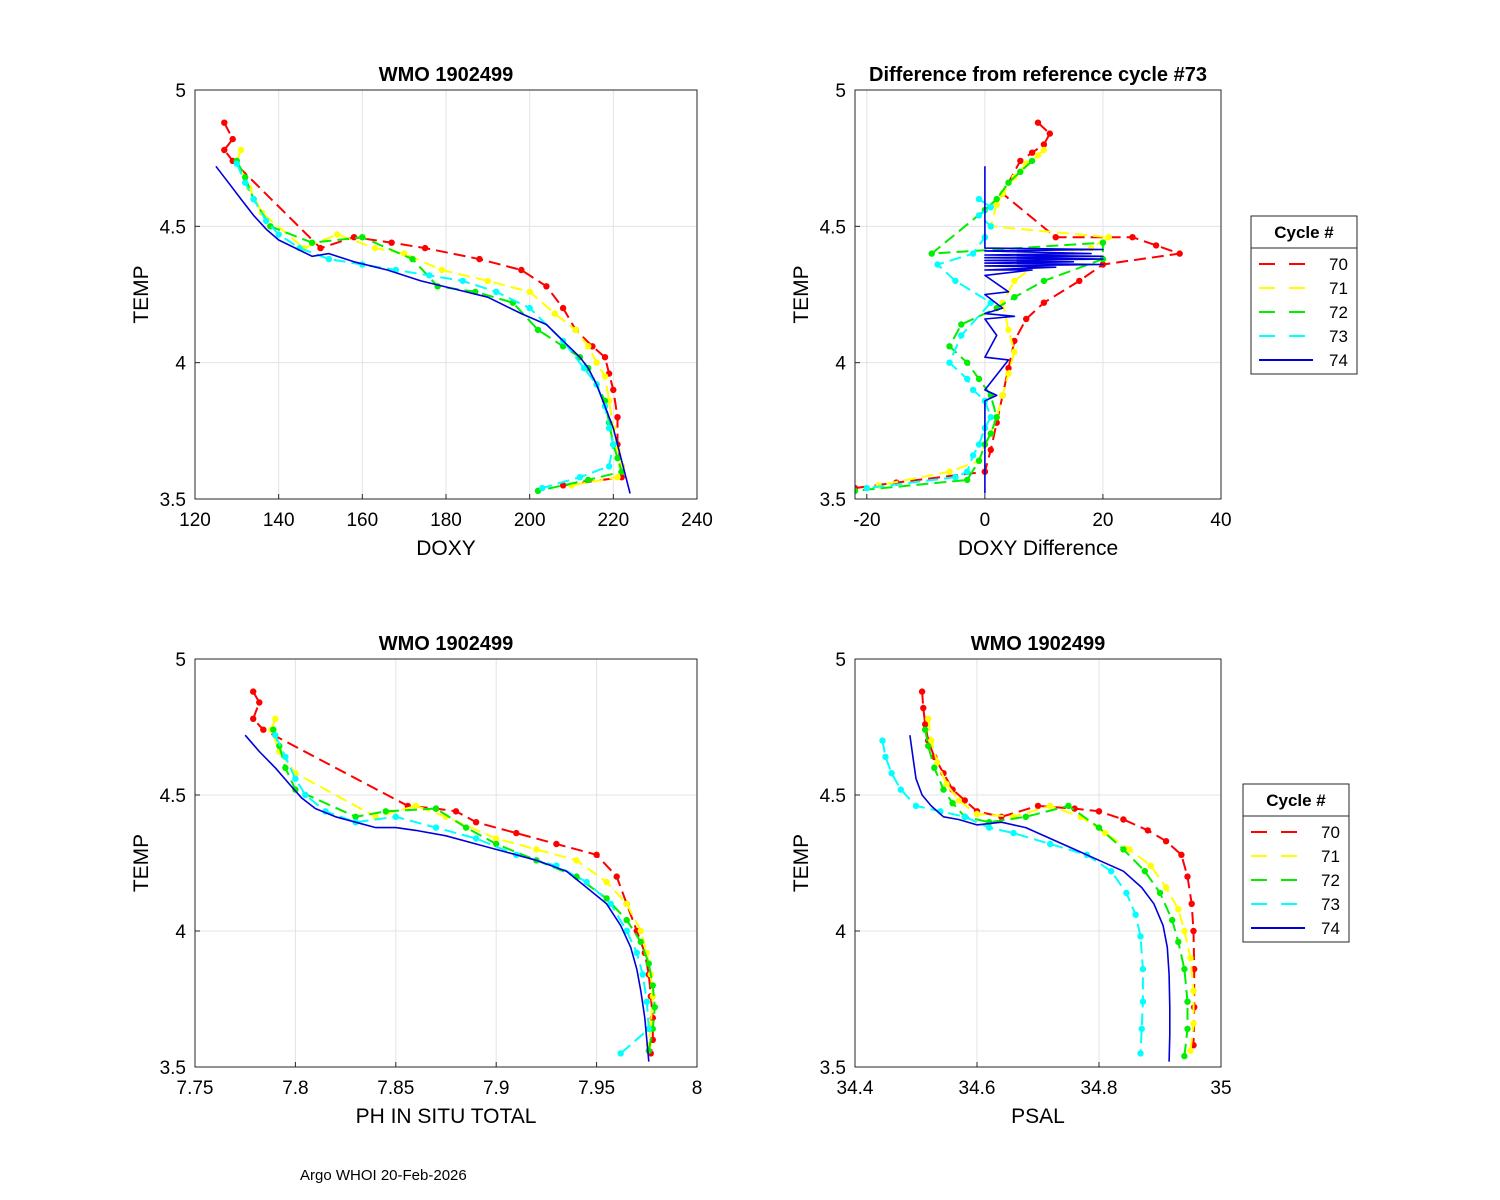 This screenshot has width=1500, height=1200. What do you see at coordinates (1330, 856) in the screenshot?
I see `legend-label-cycle-71: 71` at bounding box center [1330, 856].